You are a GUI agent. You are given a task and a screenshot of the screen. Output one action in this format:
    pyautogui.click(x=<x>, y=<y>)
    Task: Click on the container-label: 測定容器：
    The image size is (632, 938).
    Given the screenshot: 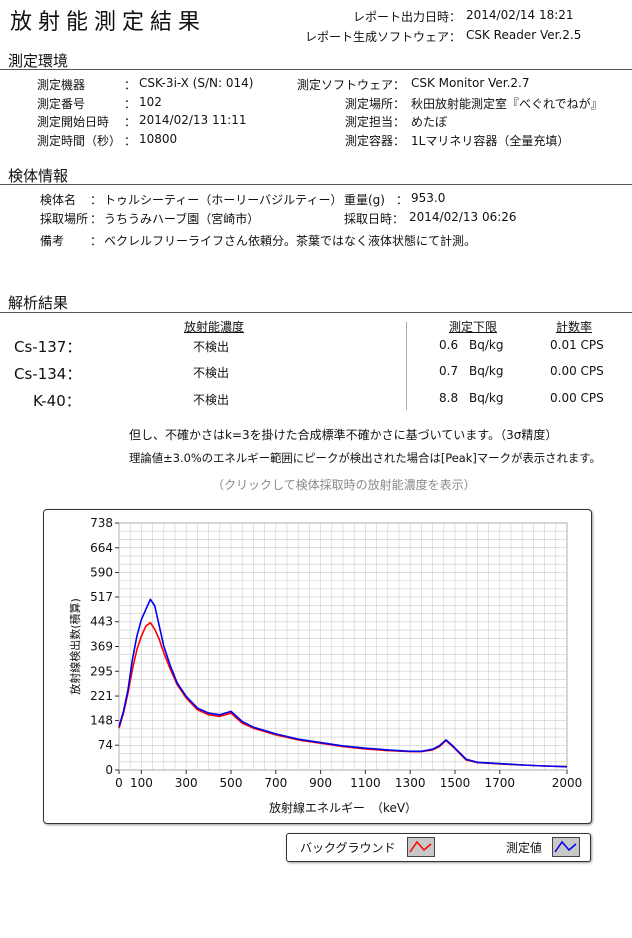 What is the action you would take?
    pyautogui.click(x=375, y=141)
    